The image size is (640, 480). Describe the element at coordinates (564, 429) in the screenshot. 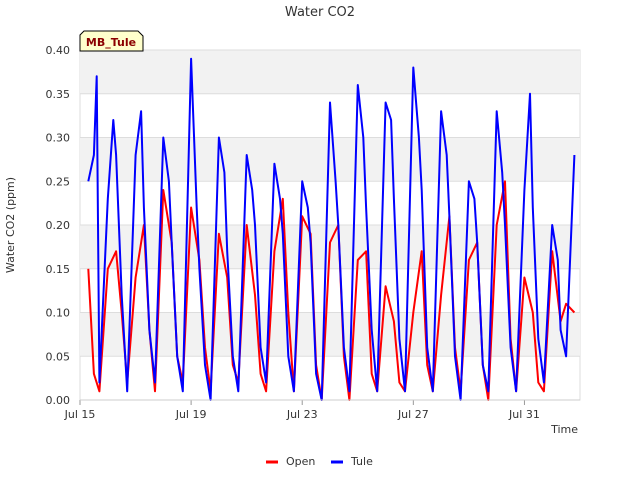

I see `x-axis-label: Time` at that location.